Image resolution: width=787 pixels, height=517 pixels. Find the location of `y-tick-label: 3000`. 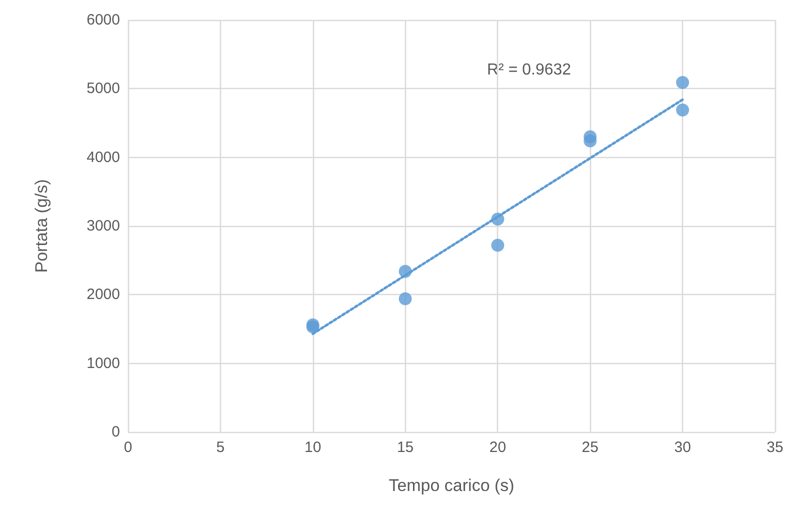

y-tick-label: 3000 is located at coordinates (103, 226).